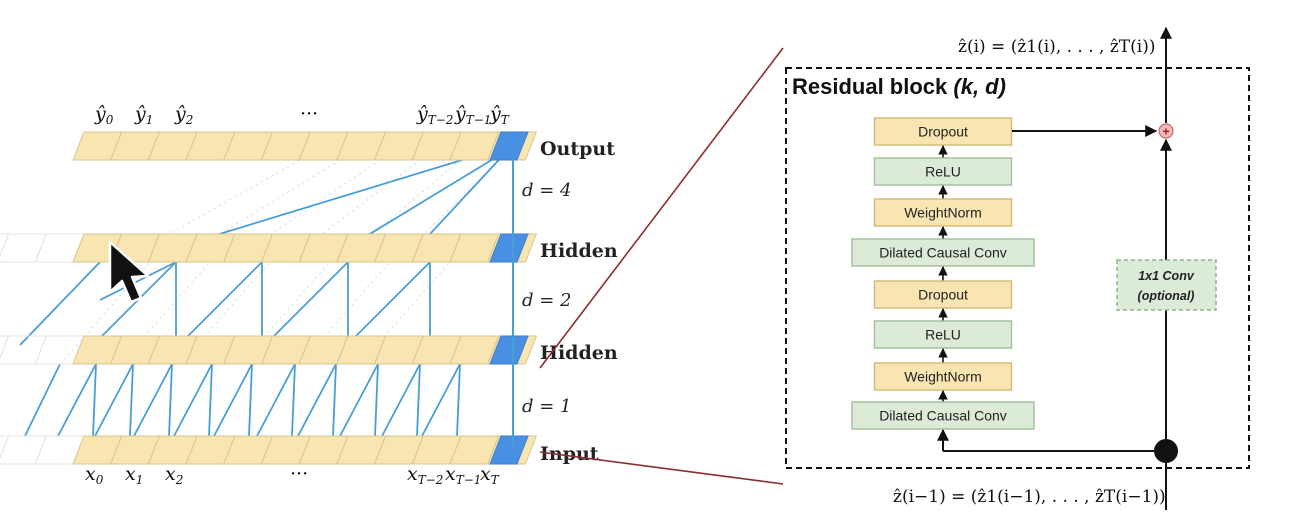 This screenshot has width=1298, height=520. Describe the element at coordinates (5, 347) in the screenshot. I see `ghost-cell-hidden-bottom` at that location.